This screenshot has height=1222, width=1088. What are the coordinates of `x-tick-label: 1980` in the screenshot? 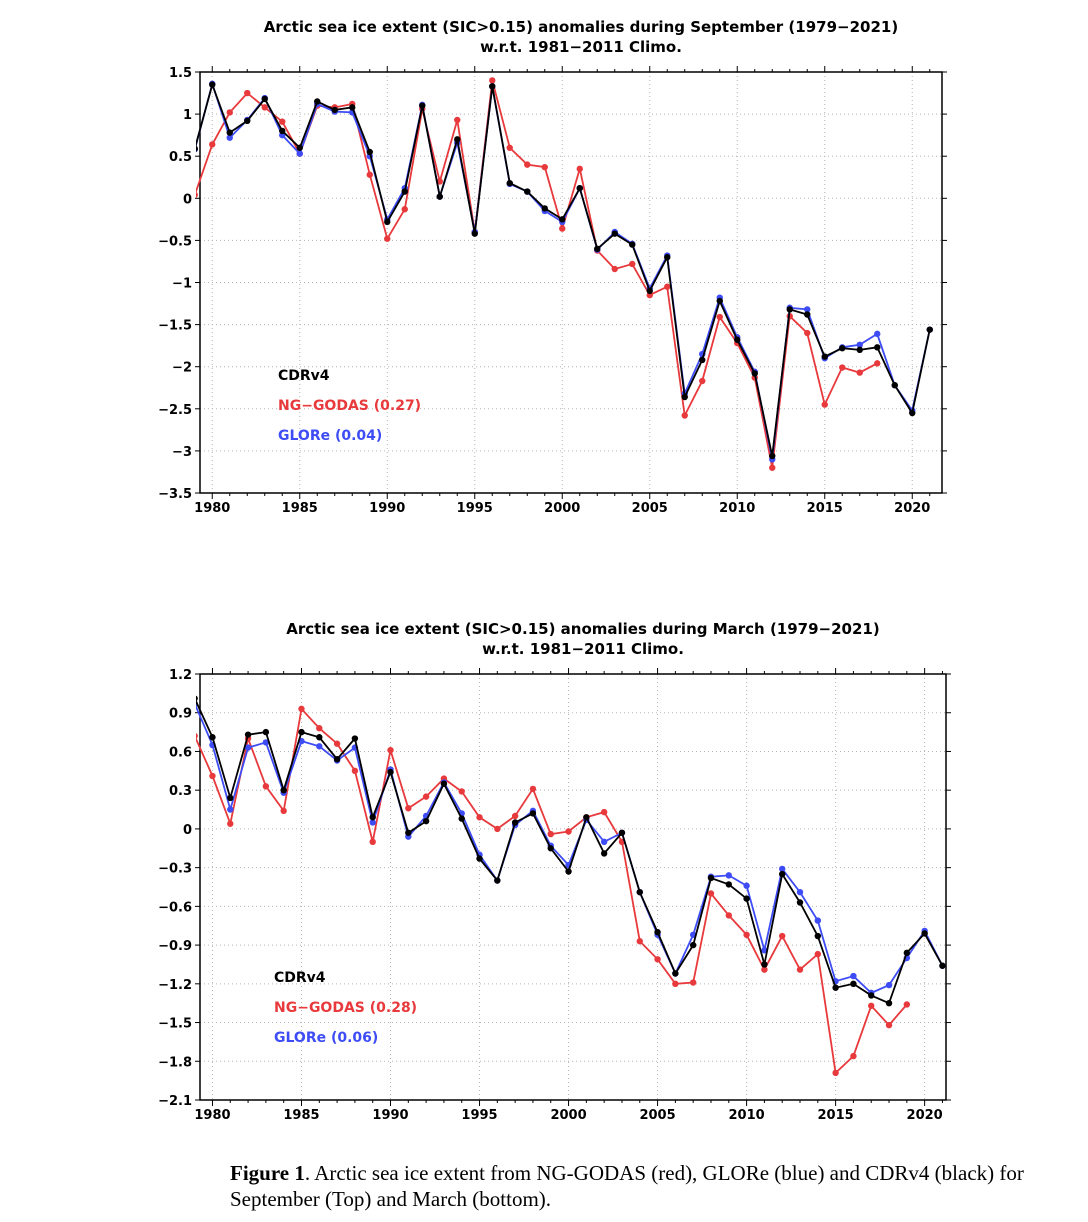 It's located at (212, 1115).